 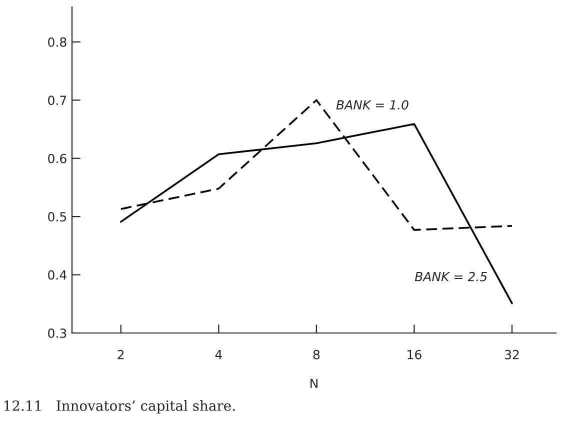 I want to click on y-tick-label: 0.3, so click(x=57, y=333).